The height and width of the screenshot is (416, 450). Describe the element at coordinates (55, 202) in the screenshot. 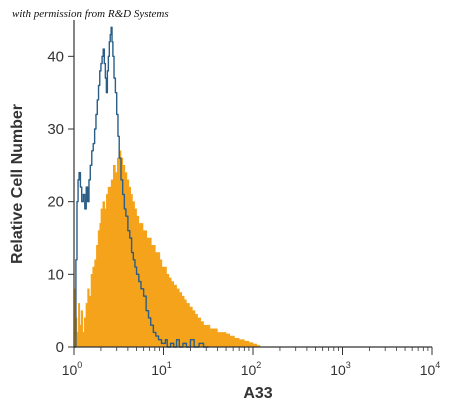

I see `y-tick-label: 20` at that location.